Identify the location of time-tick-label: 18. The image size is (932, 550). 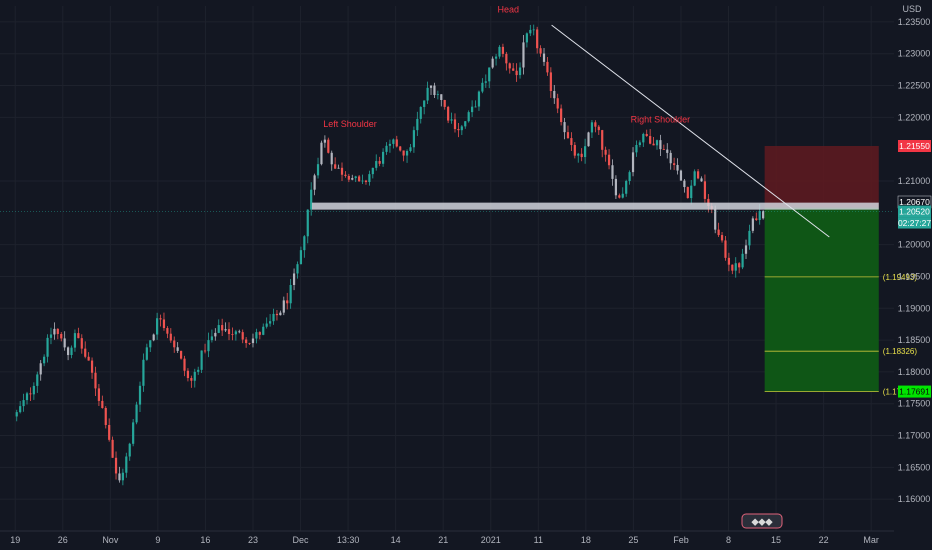
(586, 540).